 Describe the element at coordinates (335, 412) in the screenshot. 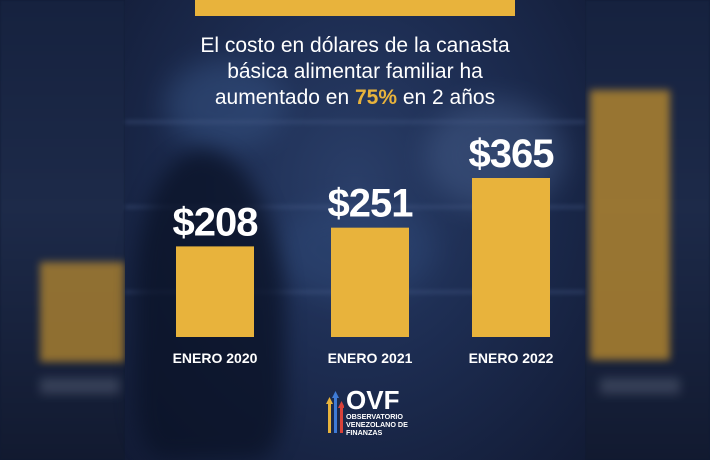

I see `logo-arrows-icon` at that location.